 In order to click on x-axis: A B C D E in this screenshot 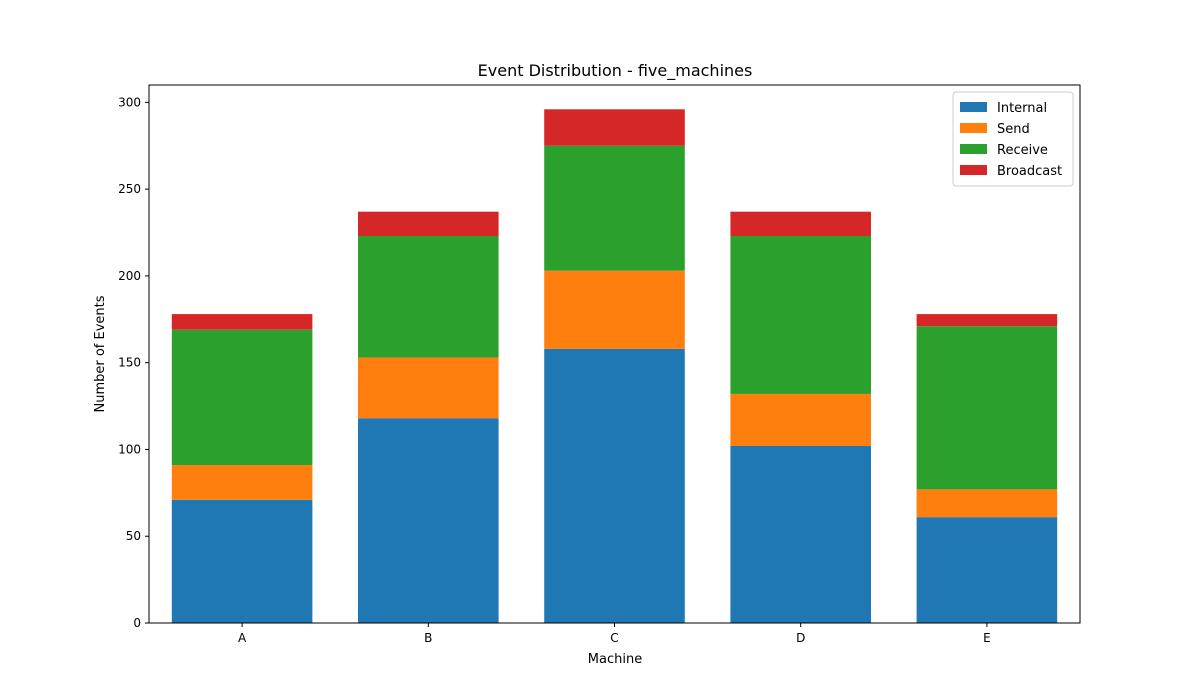, I will do `click(614, 634)`.